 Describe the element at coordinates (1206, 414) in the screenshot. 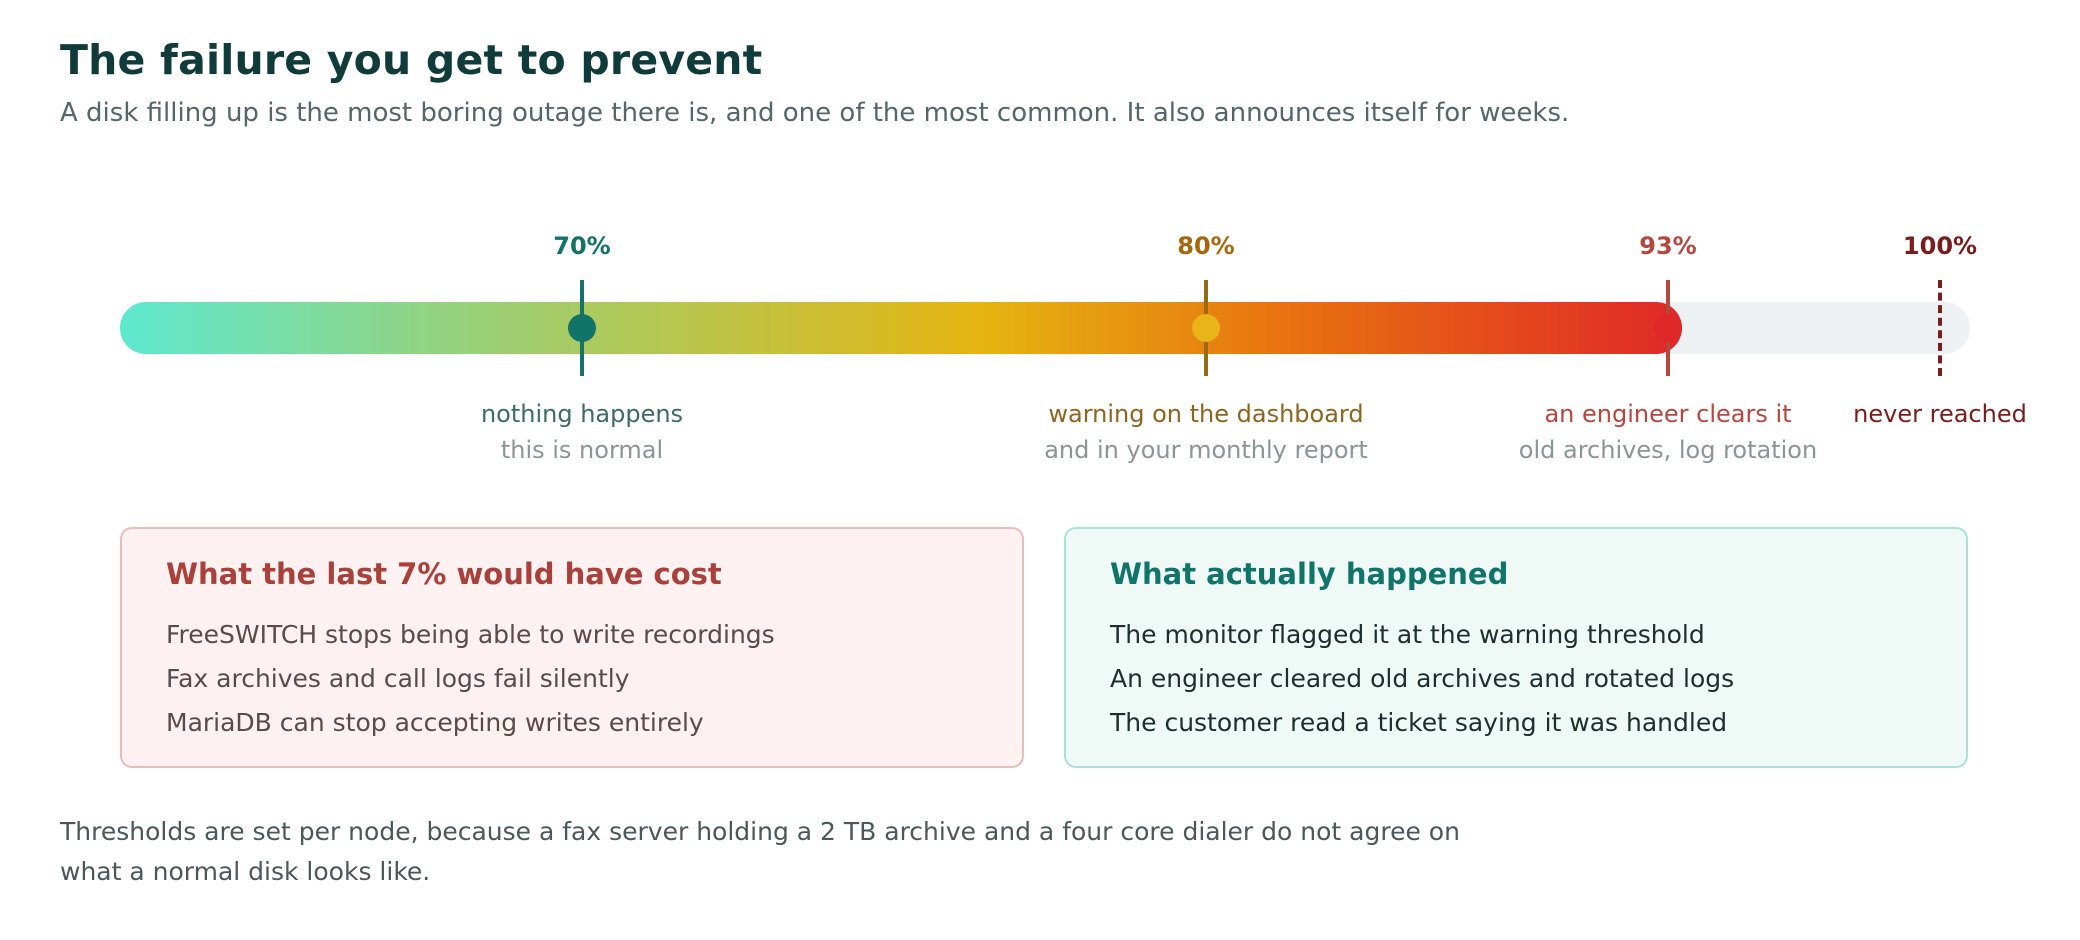

I see `marker-caption: warning on the dashboard` at that location.